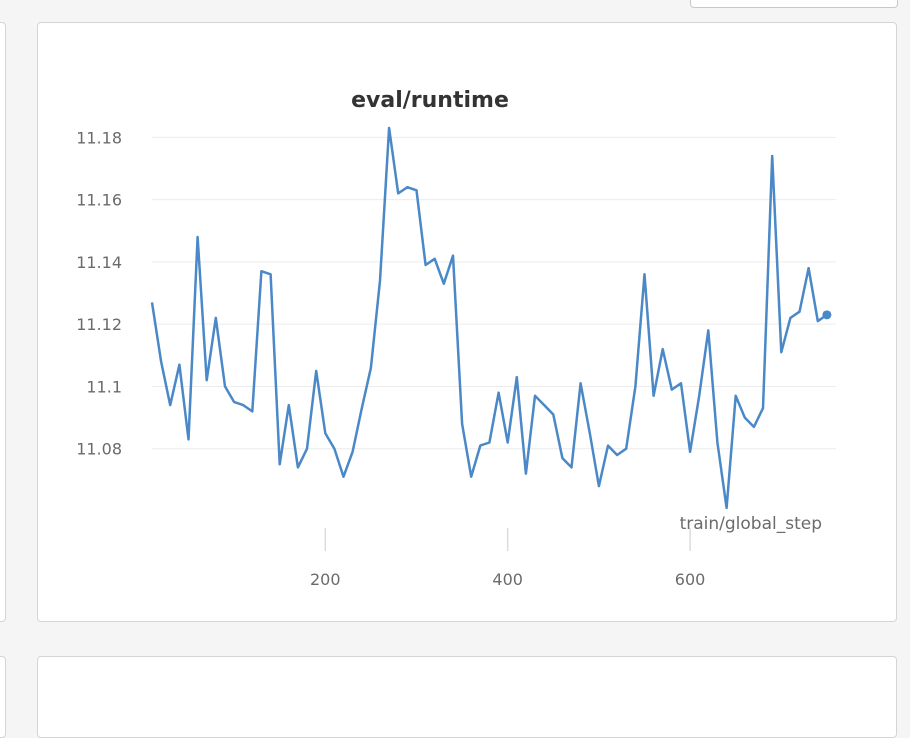 This screenshot has height=738, width=910. I want to click on x-tick-marks: 200 400 600, so click(507, 558).